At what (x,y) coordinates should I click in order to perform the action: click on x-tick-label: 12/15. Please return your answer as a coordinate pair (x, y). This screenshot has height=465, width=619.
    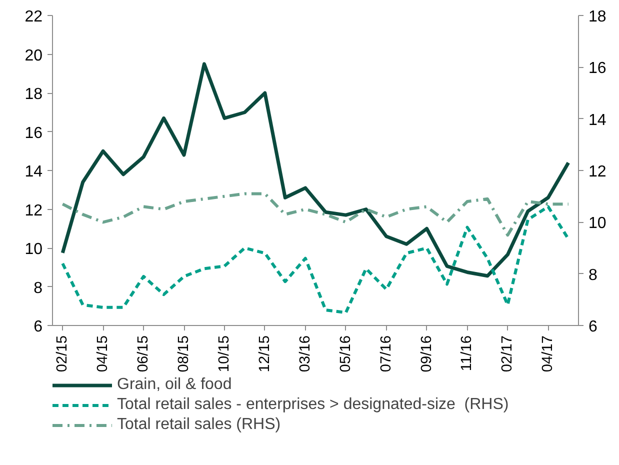
    Looking at the image, I should click on (264, 353).